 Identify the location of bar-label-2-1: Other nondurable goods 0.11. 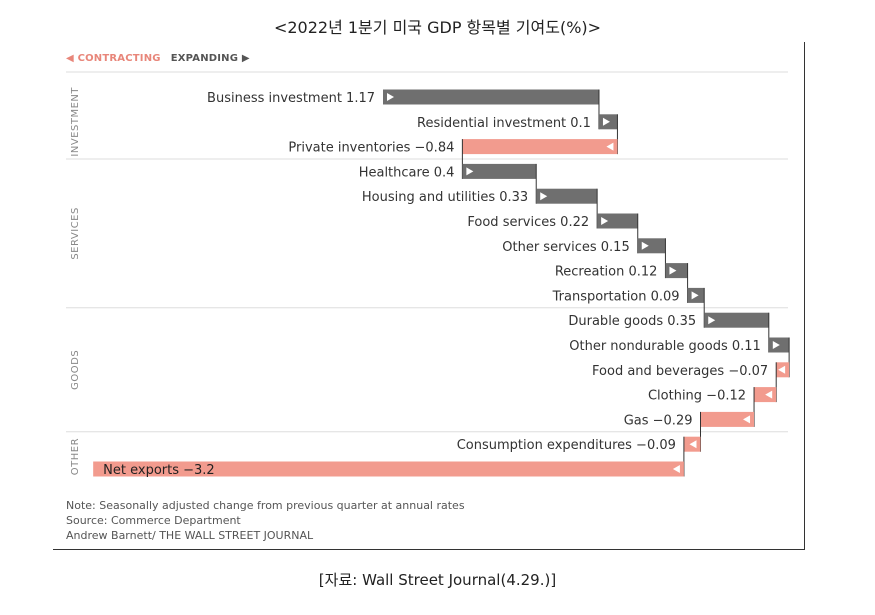
(665, 346).